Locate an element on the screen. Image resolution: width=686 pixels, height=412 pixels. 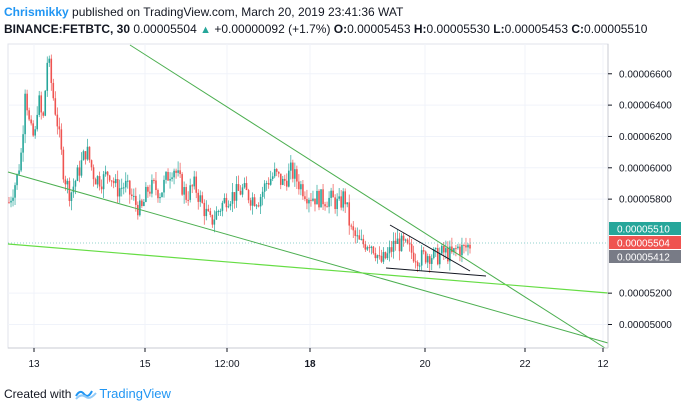
time-axis: 13 15 12:00 18 20 22 12 is located at coordinates (318, 359).